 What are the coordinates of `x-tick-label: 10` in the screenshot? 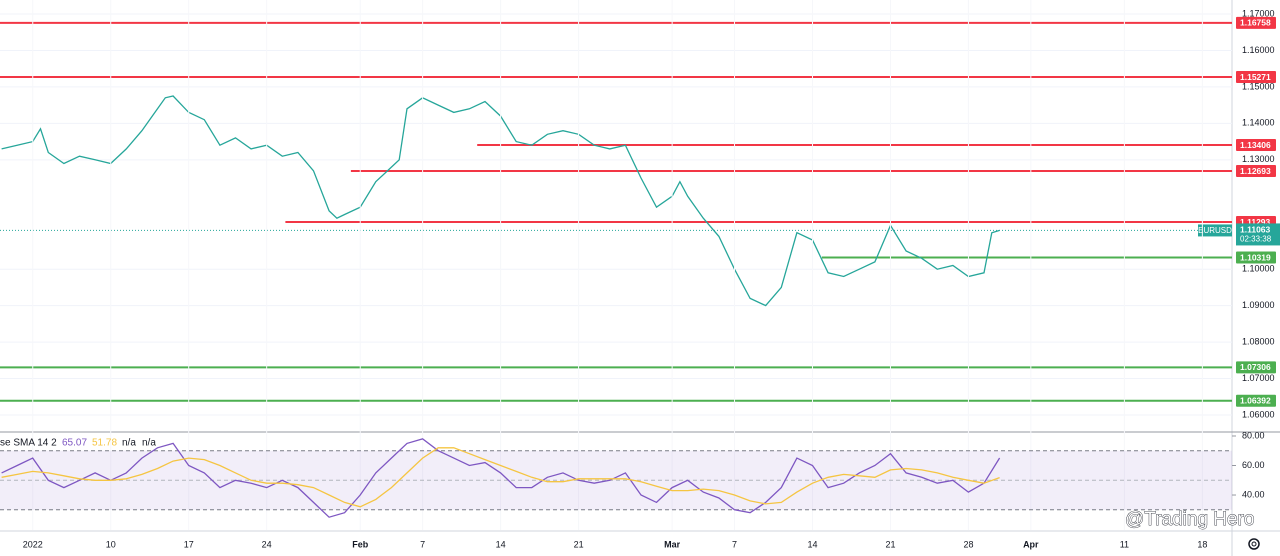 It's located at (111, 544).